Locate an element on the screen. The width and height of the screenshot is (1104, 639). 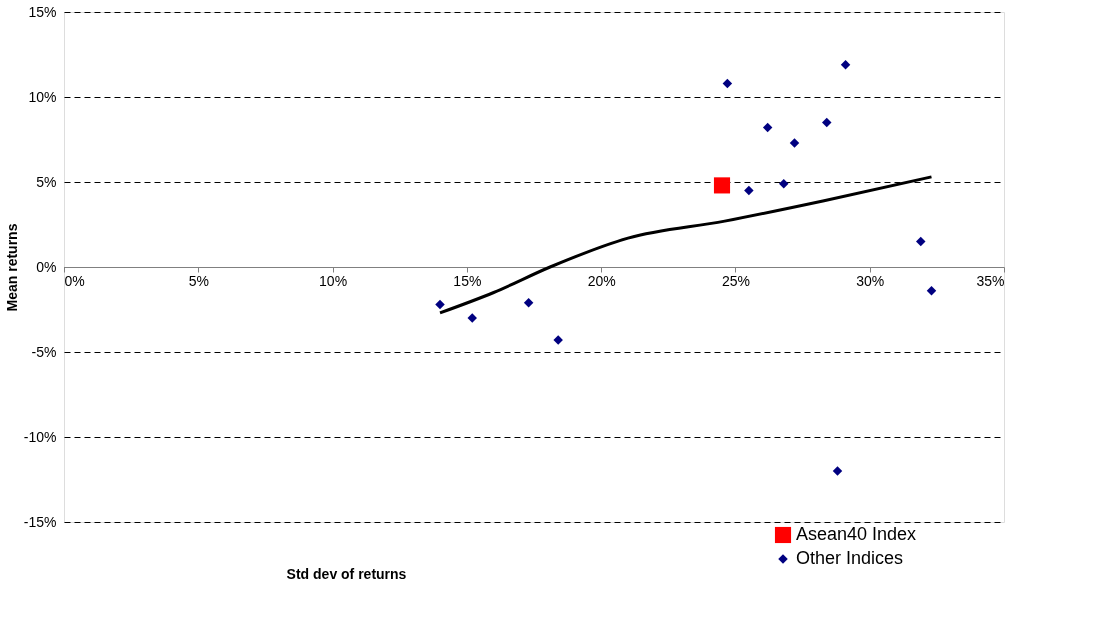
y-tick-label: 15% is located at coordinates (42, 11).